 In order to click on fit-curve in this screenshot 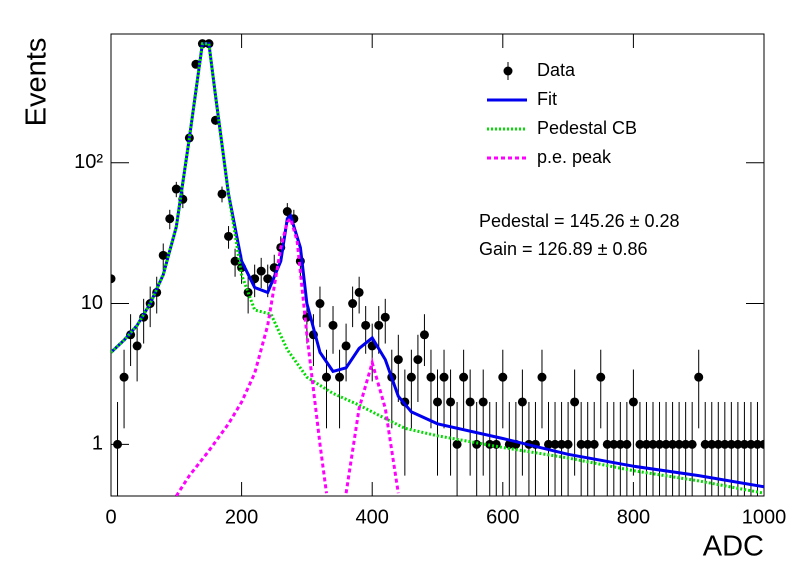, I will do `click(287, 355)`.